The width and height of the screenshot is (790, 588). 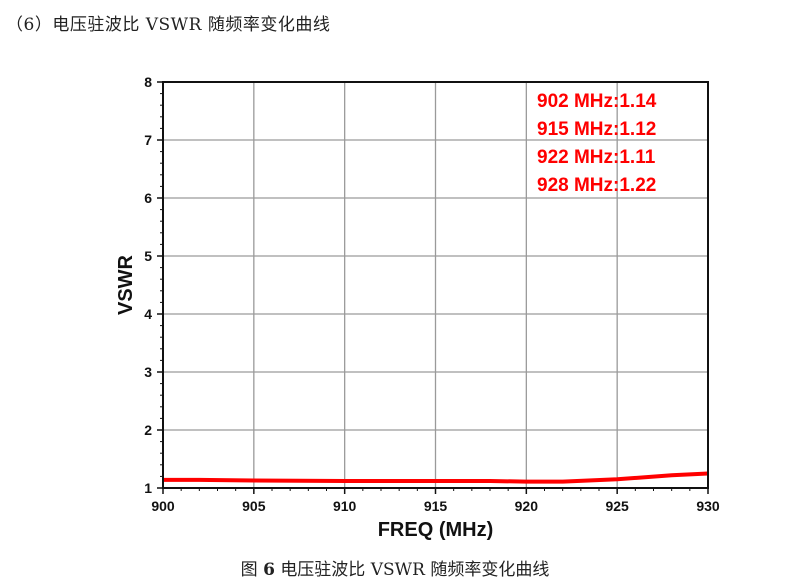 What do you see at coordinates (148, 256) in the screenshot?
I see `y-tick-label: 5` at bounding box center [148, 256].